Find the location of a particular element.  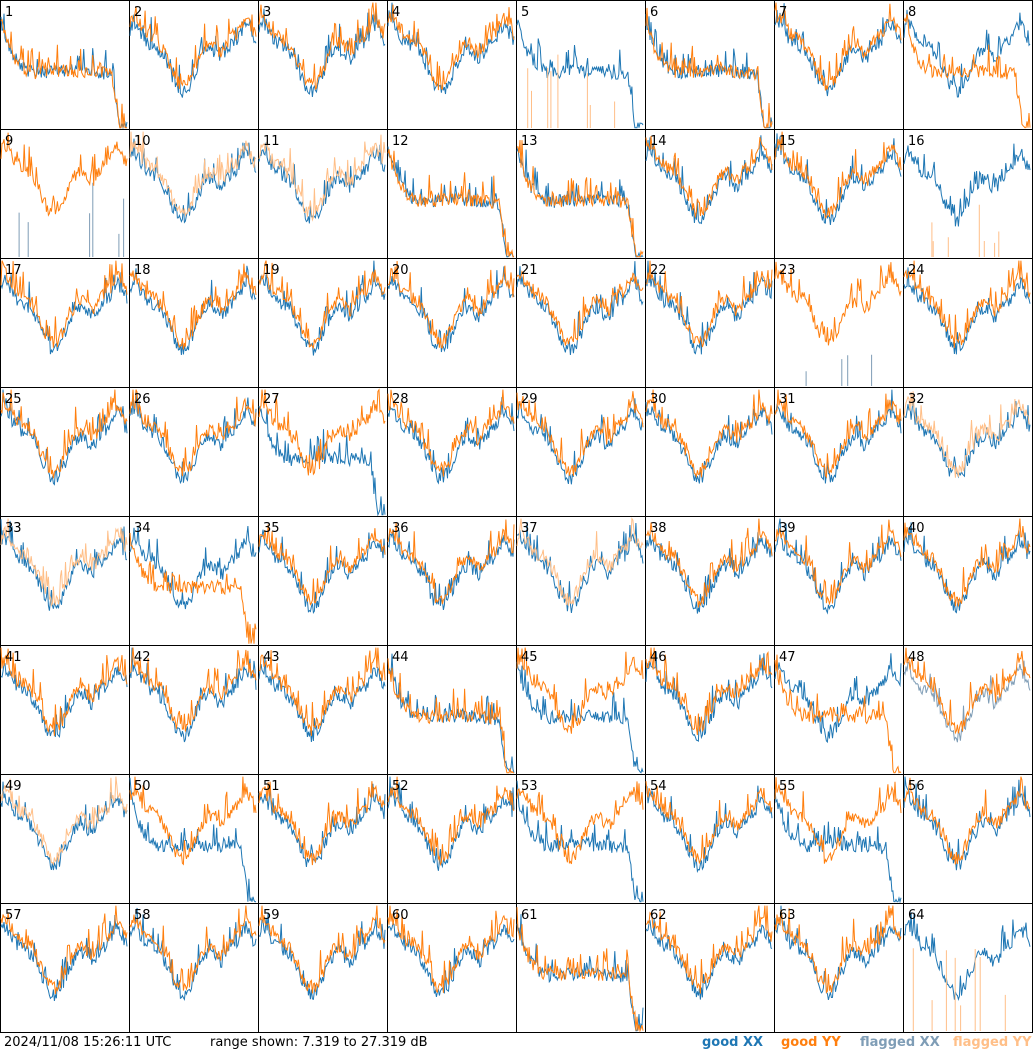

panel-number-label: 7 is located at coordinates (783, 12).